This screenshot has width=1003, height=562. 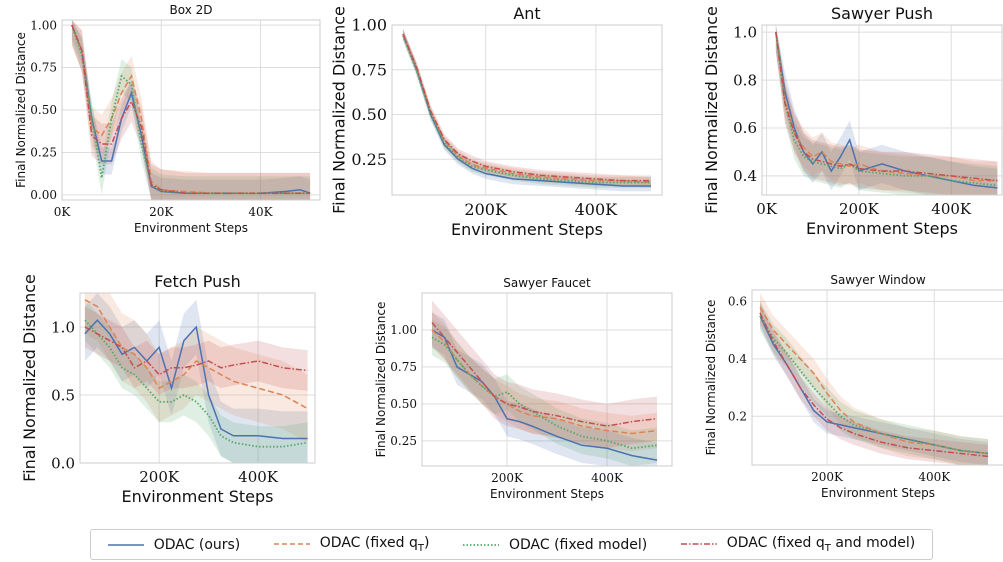 I want to click on panel-title: Ant, so click(x=526, y=13).